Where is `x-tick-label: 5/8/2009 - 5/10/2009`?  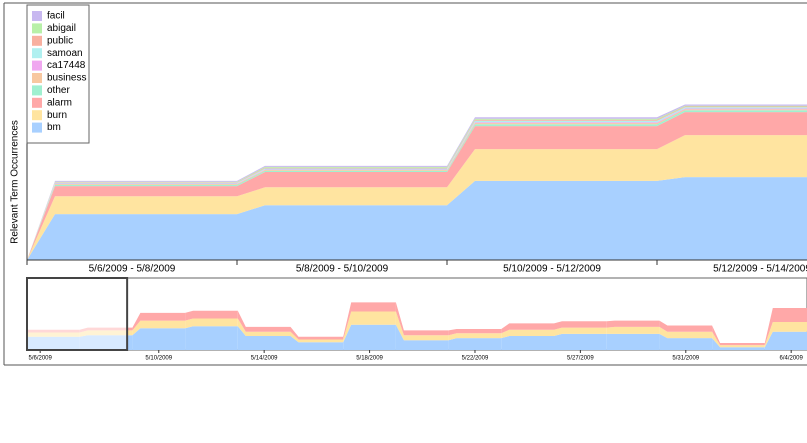
x-tick-label: 5/8/2009 - 5/10/2009 is located at coordinates (342, 269).